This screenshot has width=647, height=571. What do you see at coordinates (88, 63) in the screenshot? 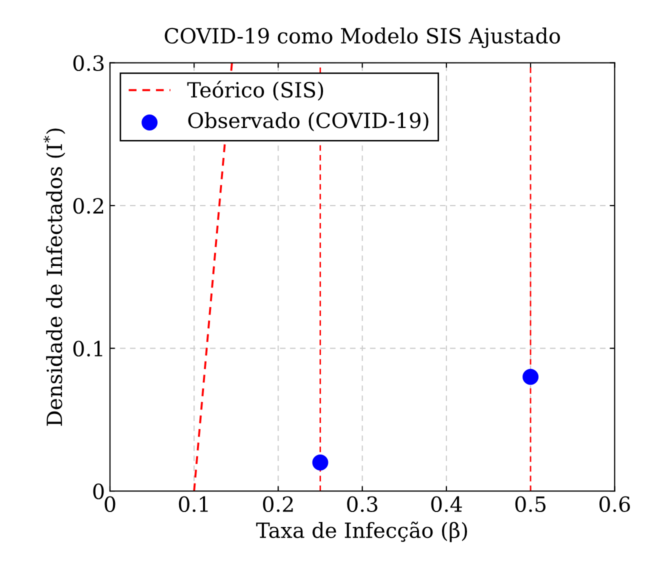
I see `y-tick-label: 0.3` at bounding box center [88, 63].